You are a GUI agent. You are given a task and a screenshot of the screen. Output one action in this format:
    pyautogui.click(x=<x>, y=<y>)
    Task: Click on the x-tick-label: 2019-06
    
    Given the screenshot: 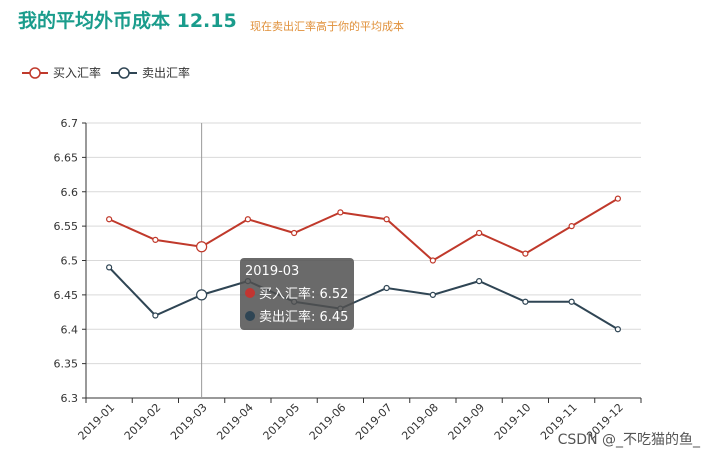 What is the action you would take?
    pyautogui.click(x=328, y=422)
    